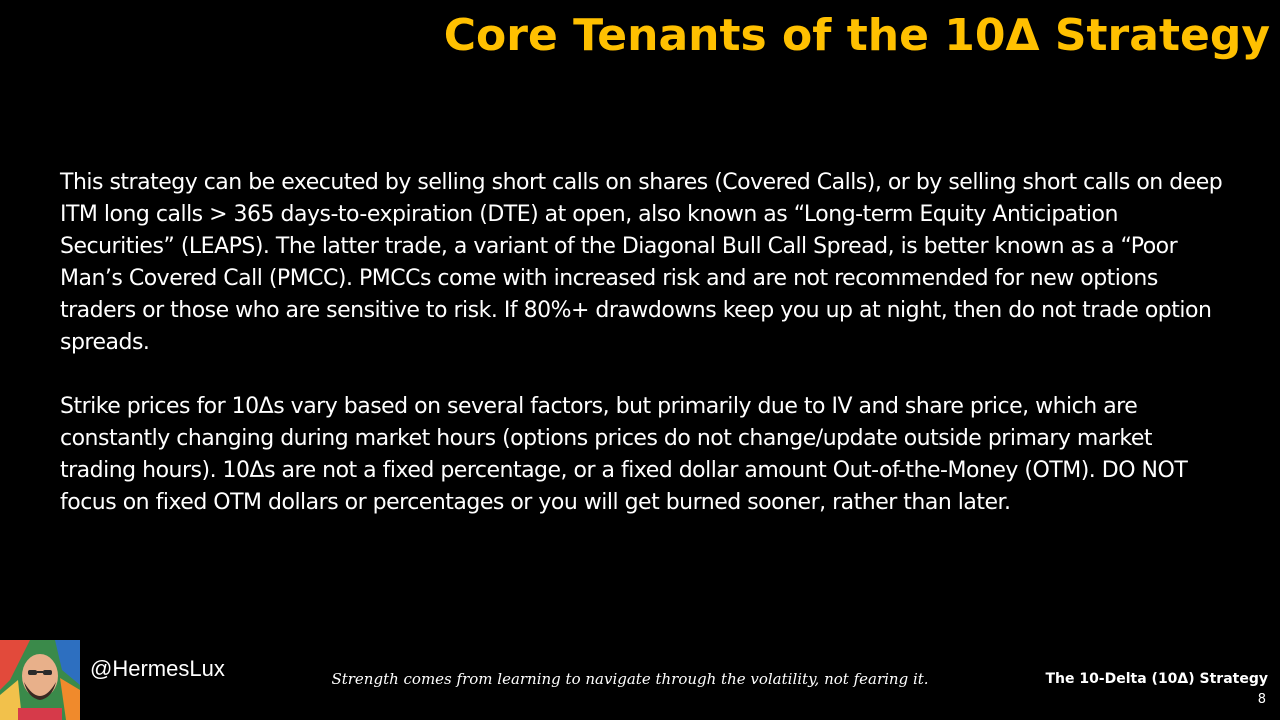 This screenshot has height=720, width=1280. I want to click on avatar-illustration-icon, so click(40, 680).